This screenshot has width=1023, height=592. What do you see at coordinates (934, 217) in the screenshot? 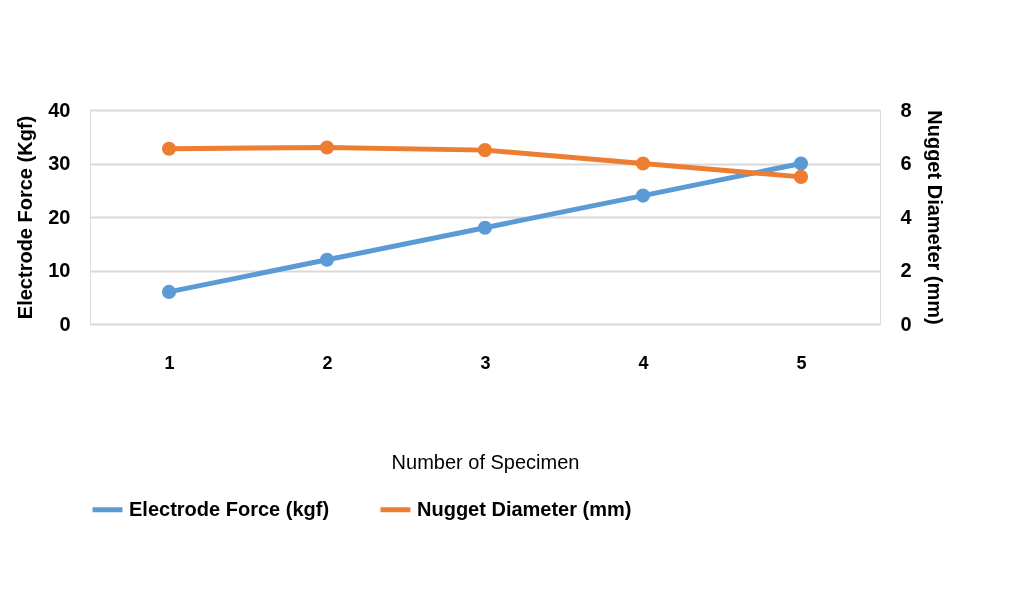
I see `y2-axis-title: Nugget Diameter (mm)` at bounding box center [934, 217].